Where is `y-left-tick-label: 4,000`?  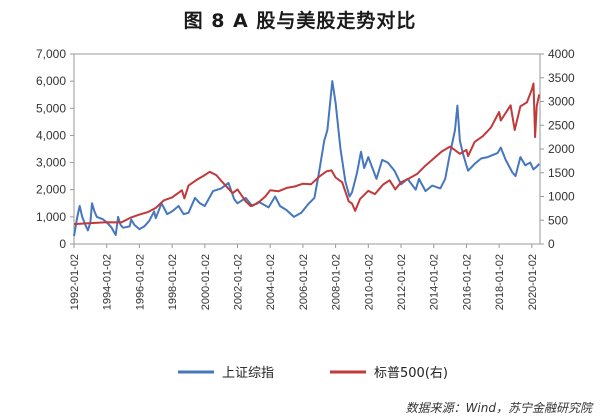
y-left-tick-label: 4,000 is located at coordinates (51, 135).